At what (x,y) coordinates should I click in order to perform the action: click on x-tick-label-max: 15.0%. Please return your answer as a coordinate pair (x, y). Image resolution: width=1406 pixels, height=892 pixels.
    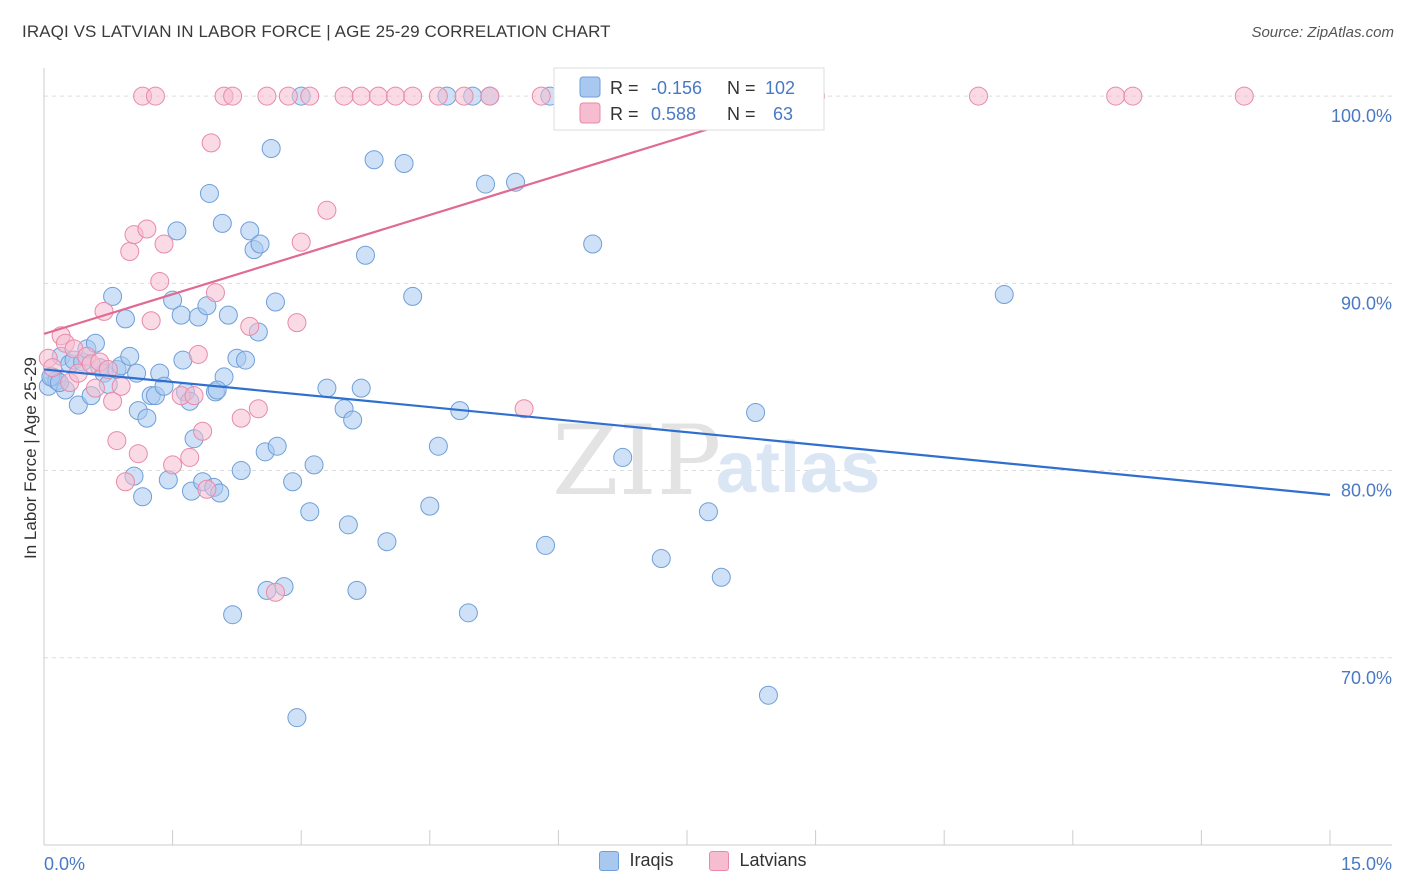
    Looking at the image, I should click on (1366, 864).